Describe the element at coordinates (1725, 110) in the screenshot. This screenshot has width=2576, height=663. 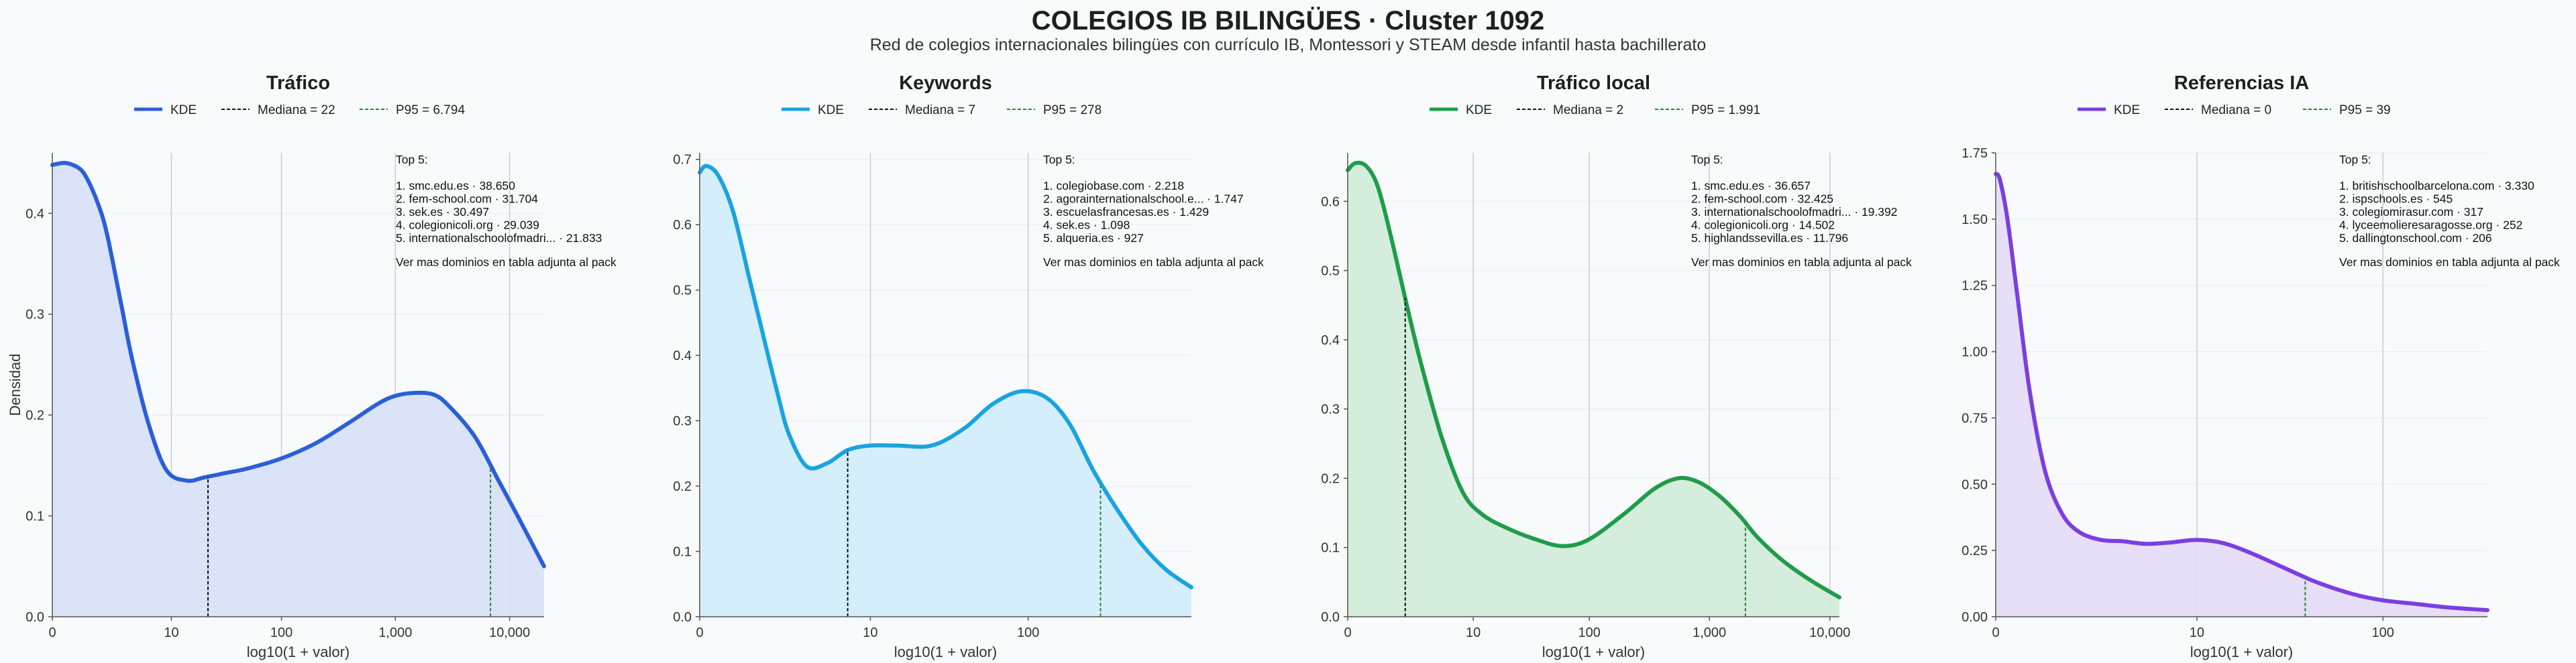
I see `legend-p95-label: P95 = 1.991` at that location.